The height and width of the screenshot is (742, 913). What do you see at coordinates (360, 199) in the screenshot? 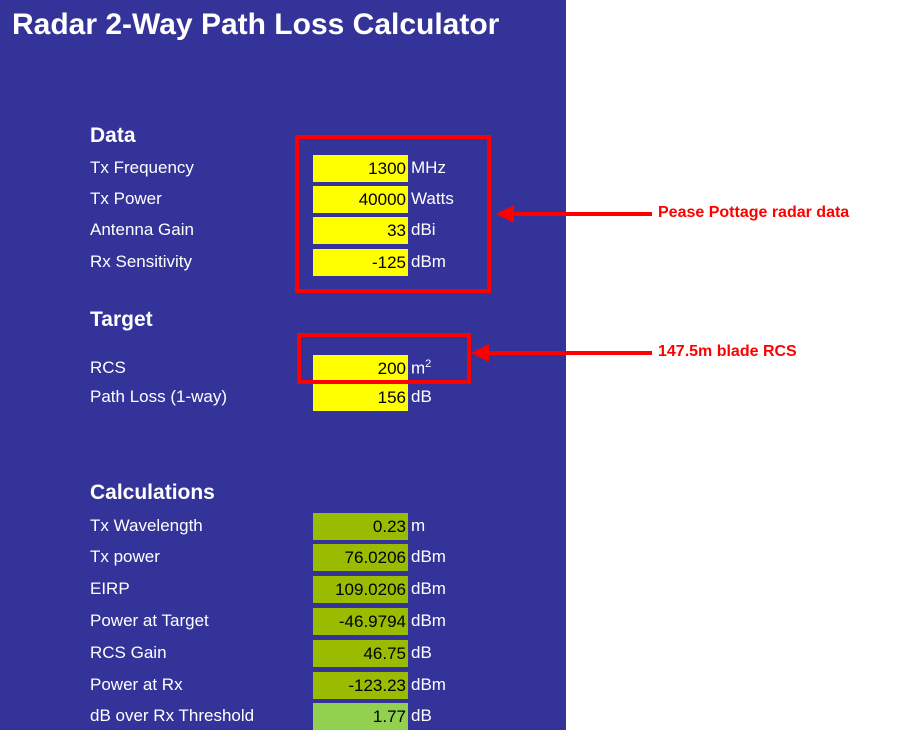
I see `value-cell: 40000` at bounding box center [360, 199].